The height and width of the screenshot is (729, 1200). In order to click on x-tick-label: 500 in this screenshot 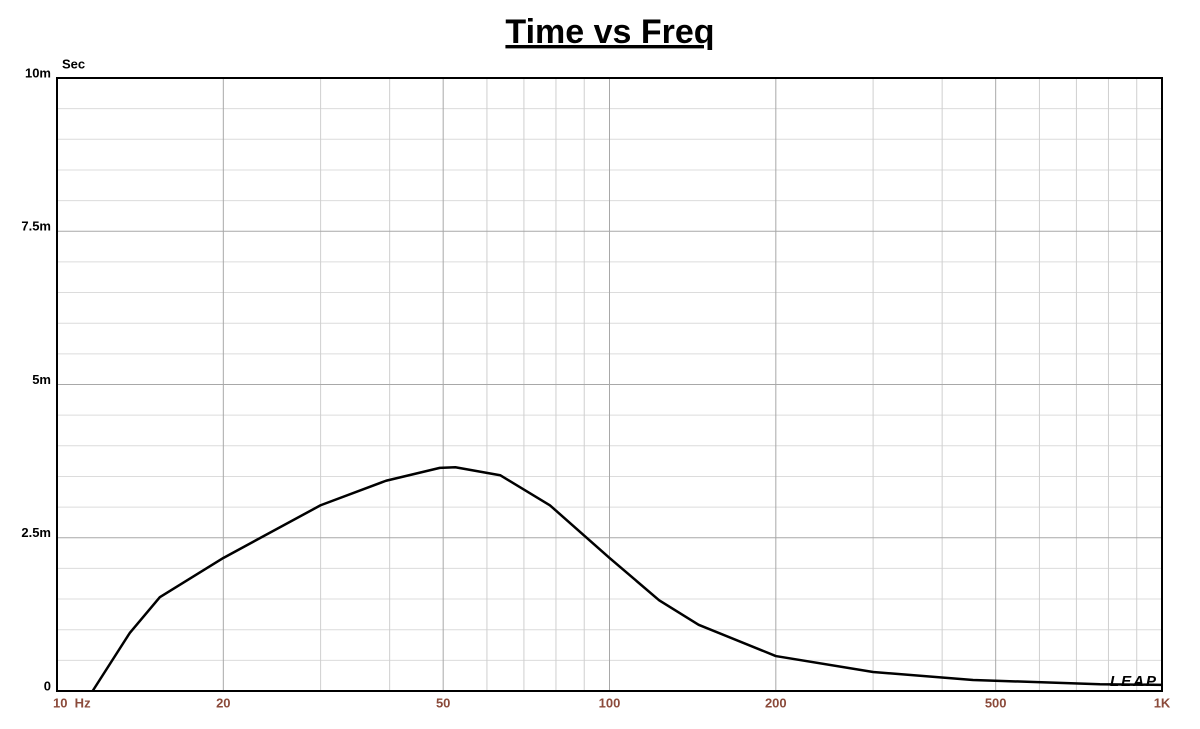, I will do `click(996, 702)`.